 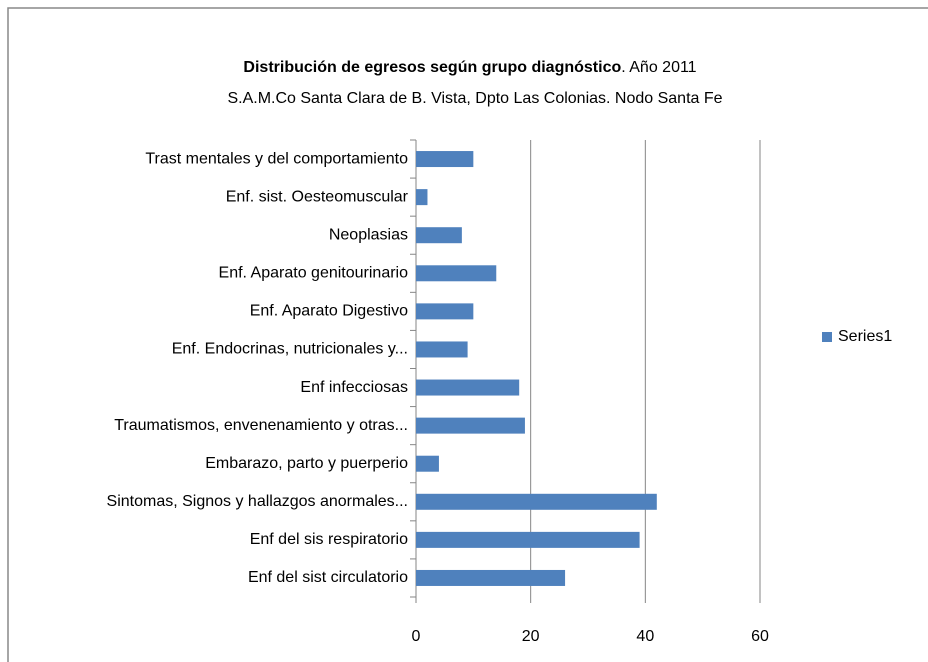 I want to click on legend-swatch, so click(x=827, y=337).